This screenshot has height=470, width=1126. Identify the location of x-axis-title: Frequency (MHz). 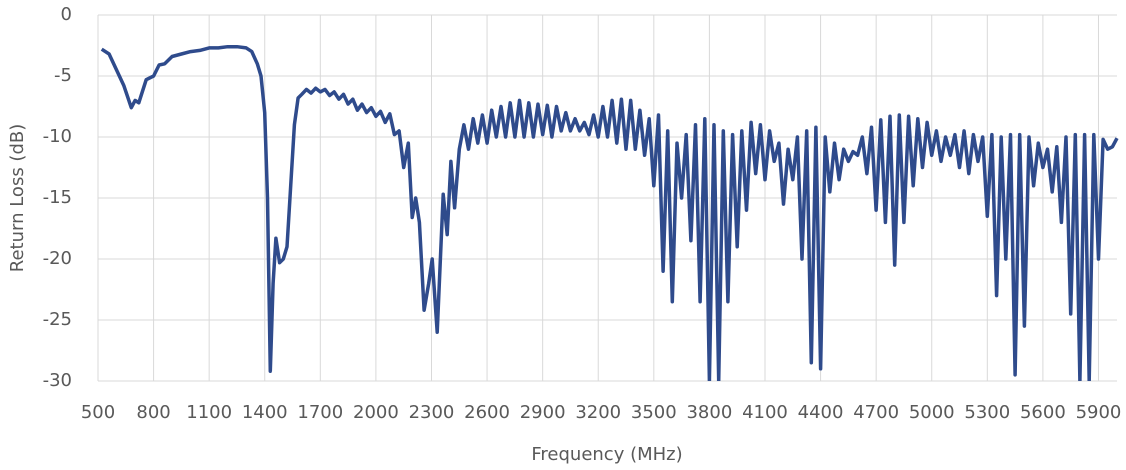
(606, 454).